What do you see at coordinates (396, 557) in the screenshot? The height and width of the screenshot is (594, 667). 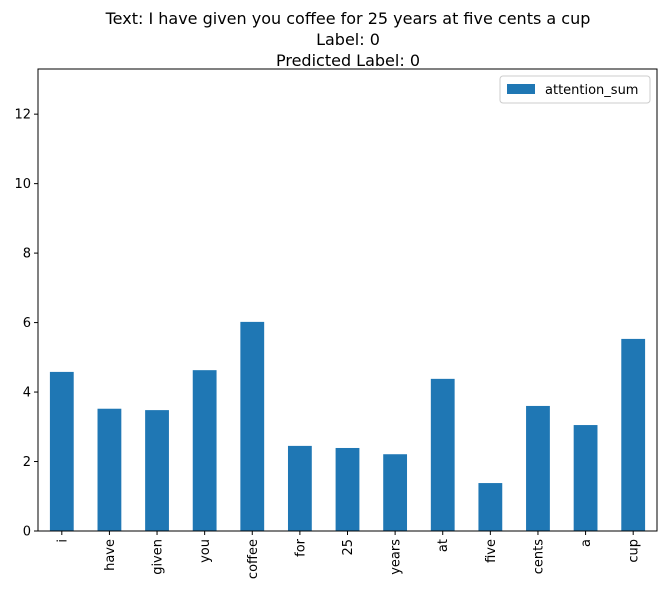 I see `x-tick-label-years: years` at bounding box center [396, 557].